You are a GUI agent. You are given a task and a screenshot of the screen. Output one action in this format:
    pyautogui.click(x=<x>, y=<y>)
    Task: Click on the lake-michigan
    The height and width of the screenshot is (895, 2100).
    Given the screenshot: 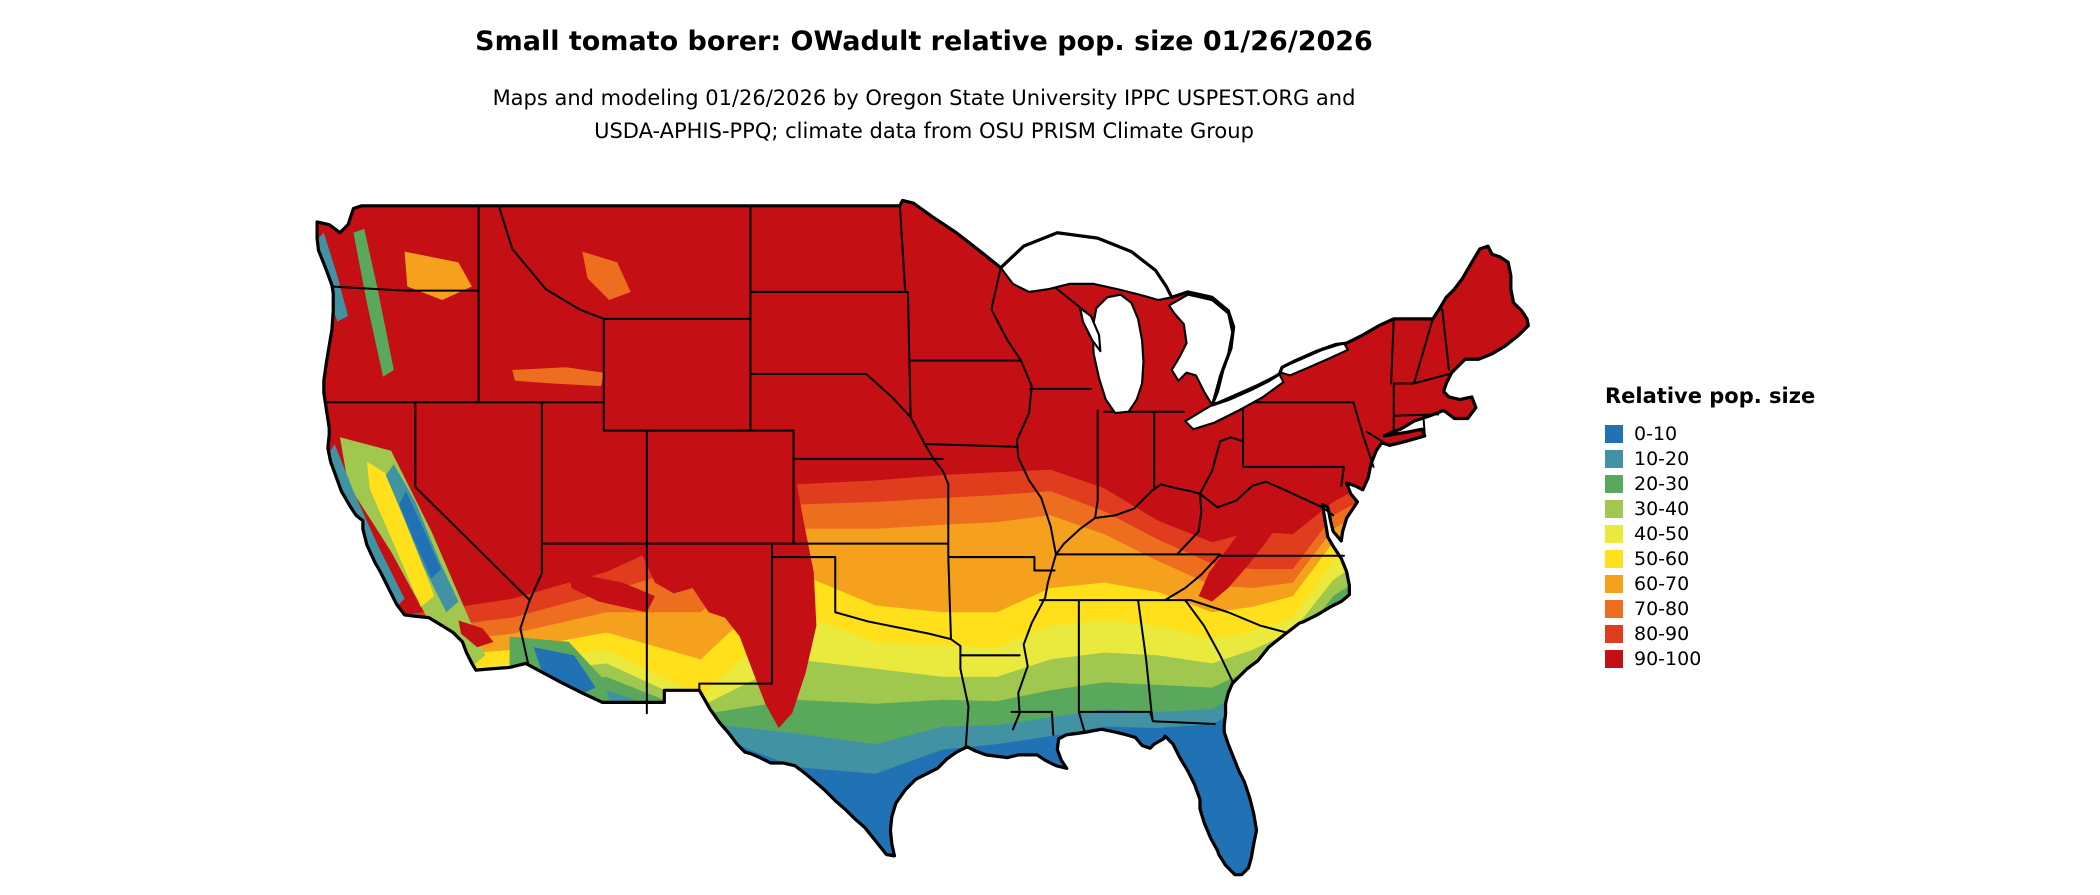 What is the action you would take?
    pyautogui.click(x=1118, y=354)
    